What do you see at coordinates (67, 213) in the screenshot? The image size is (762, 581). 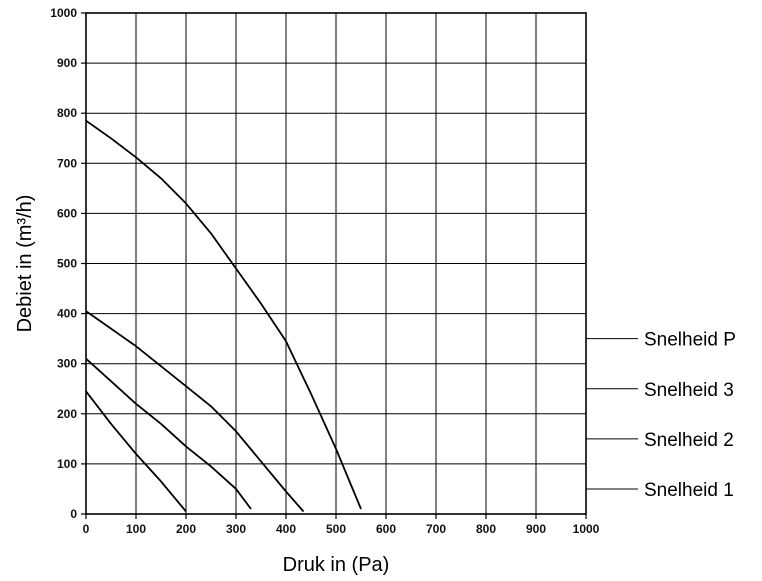 I see `y-tick-label: 600` at bounding box center [67, 213].